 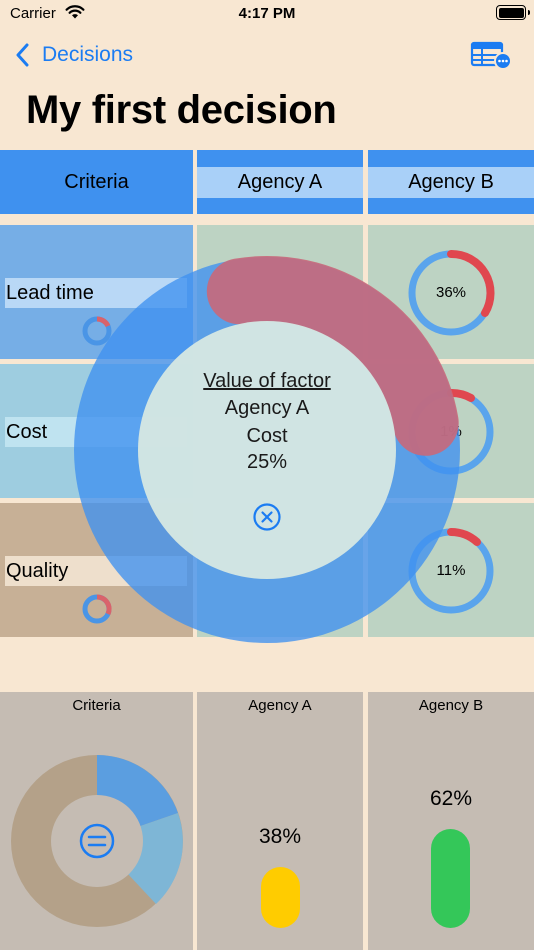 I want to click on results-criteria-title: Criteria, so click(x=96, y=705).